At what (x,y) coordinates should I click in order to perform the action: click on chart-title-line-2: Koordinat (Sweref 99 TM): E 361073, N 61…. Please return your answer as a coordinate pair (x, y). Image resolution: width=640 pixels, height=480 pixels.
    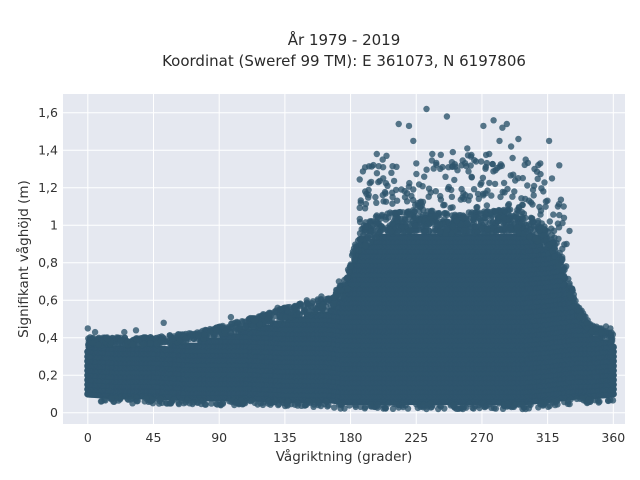
    Looking at the image, I should click on (344, 61).